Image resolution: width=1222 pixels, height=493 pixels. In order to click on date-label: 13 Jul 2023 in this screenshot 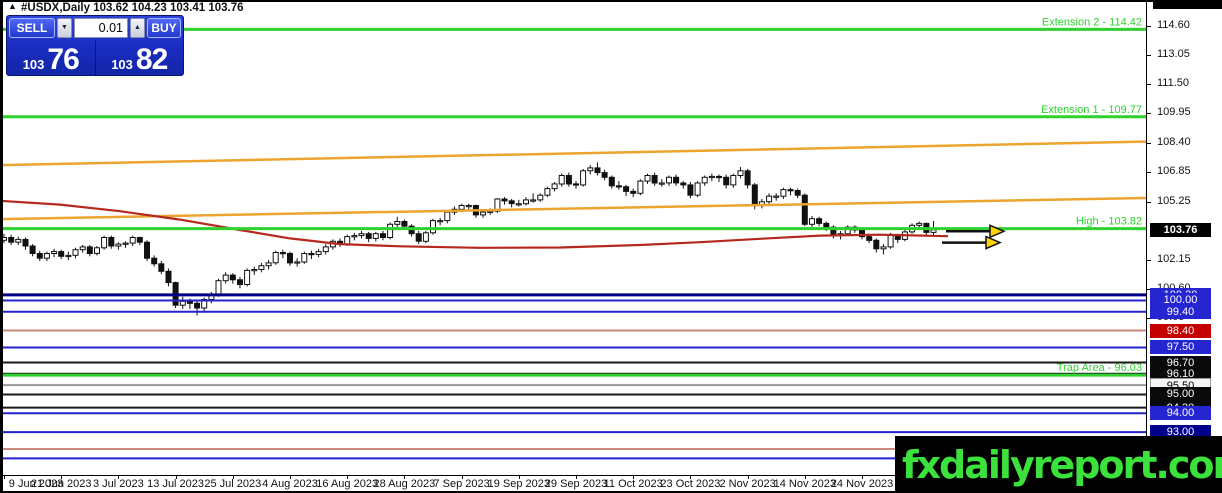, I will do `click(176, 484)`.